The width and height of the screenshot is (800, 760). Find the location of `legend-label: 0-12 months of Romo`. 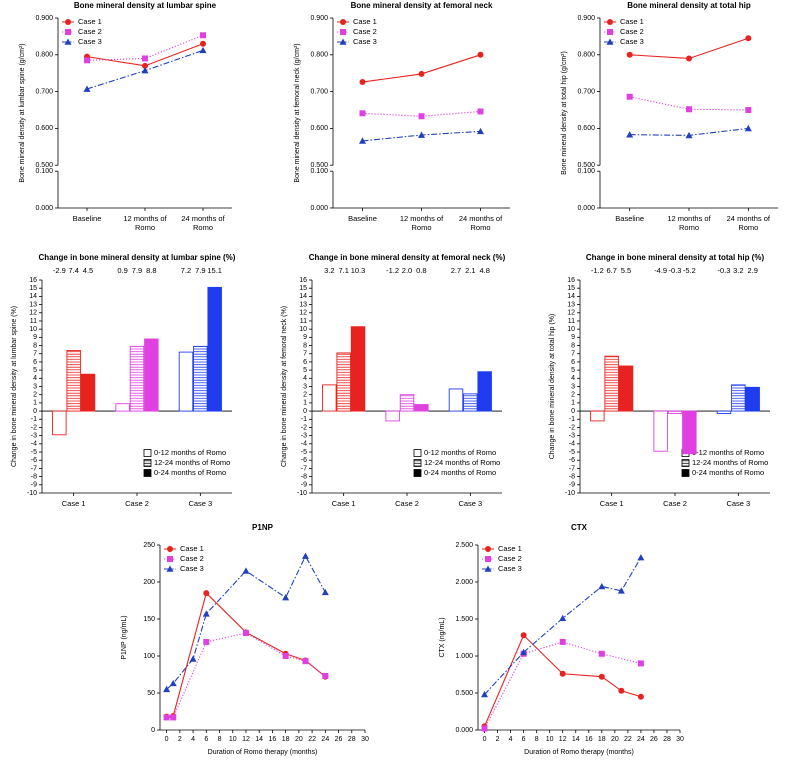

legend-label: 0-12 months of Romo is located at coordinates (460, 452).